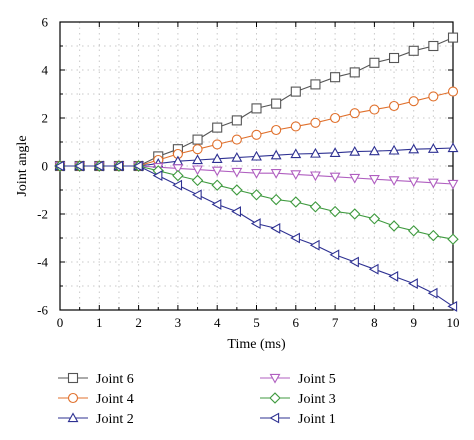  I want to click on x-tick-label: 6, so click(296, 322).